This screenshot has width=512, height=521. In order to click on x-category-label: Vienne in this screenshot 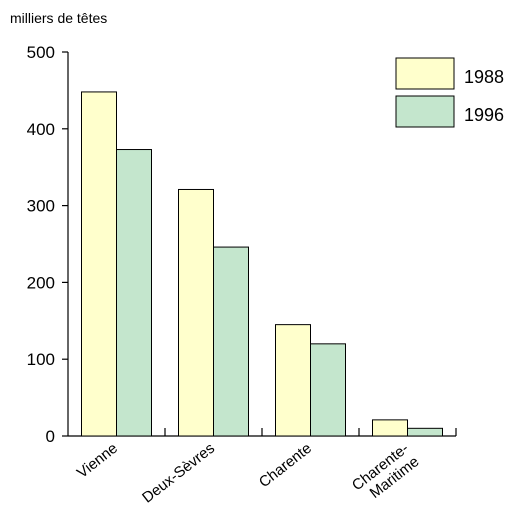, I will do `click(97, 461)`.